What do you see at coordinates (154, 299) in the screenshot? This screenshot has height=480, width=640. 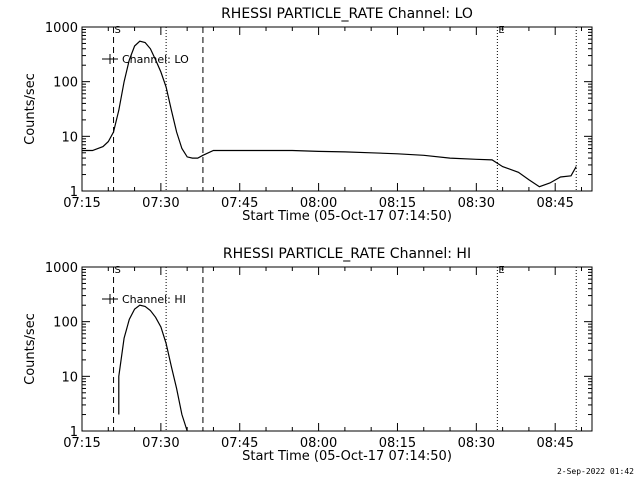 I see `legend-label: Channel: HI` at bounding box center [154, 299].